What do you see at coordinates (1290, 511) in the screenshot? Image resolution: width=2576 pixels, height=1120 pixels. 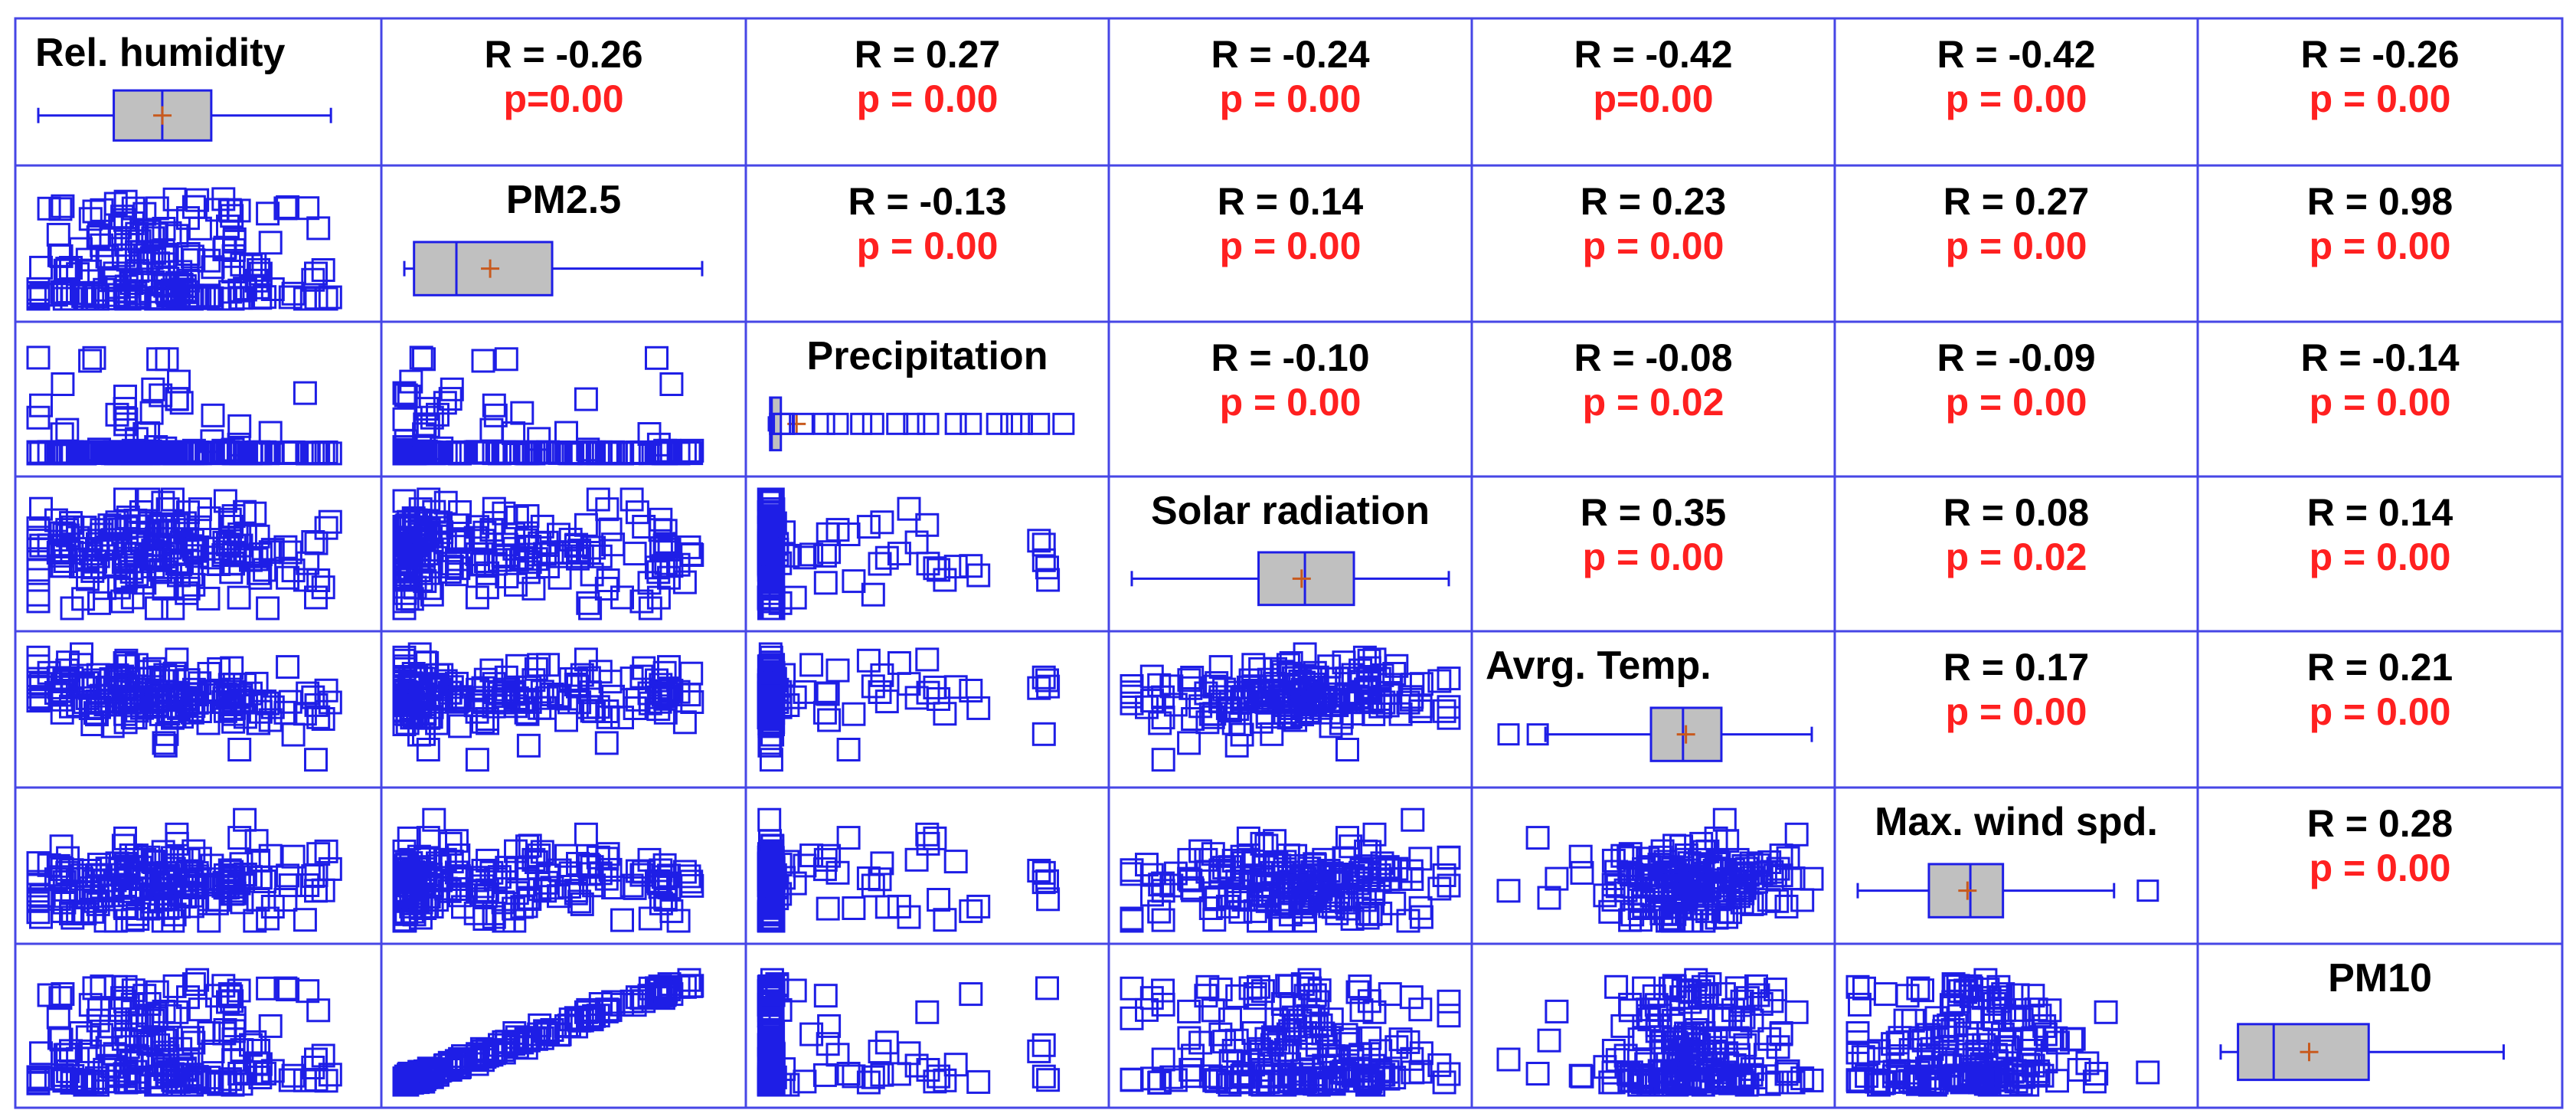 I see `variable-title-3: Solar radiation` at bounding box center [1290, 511].